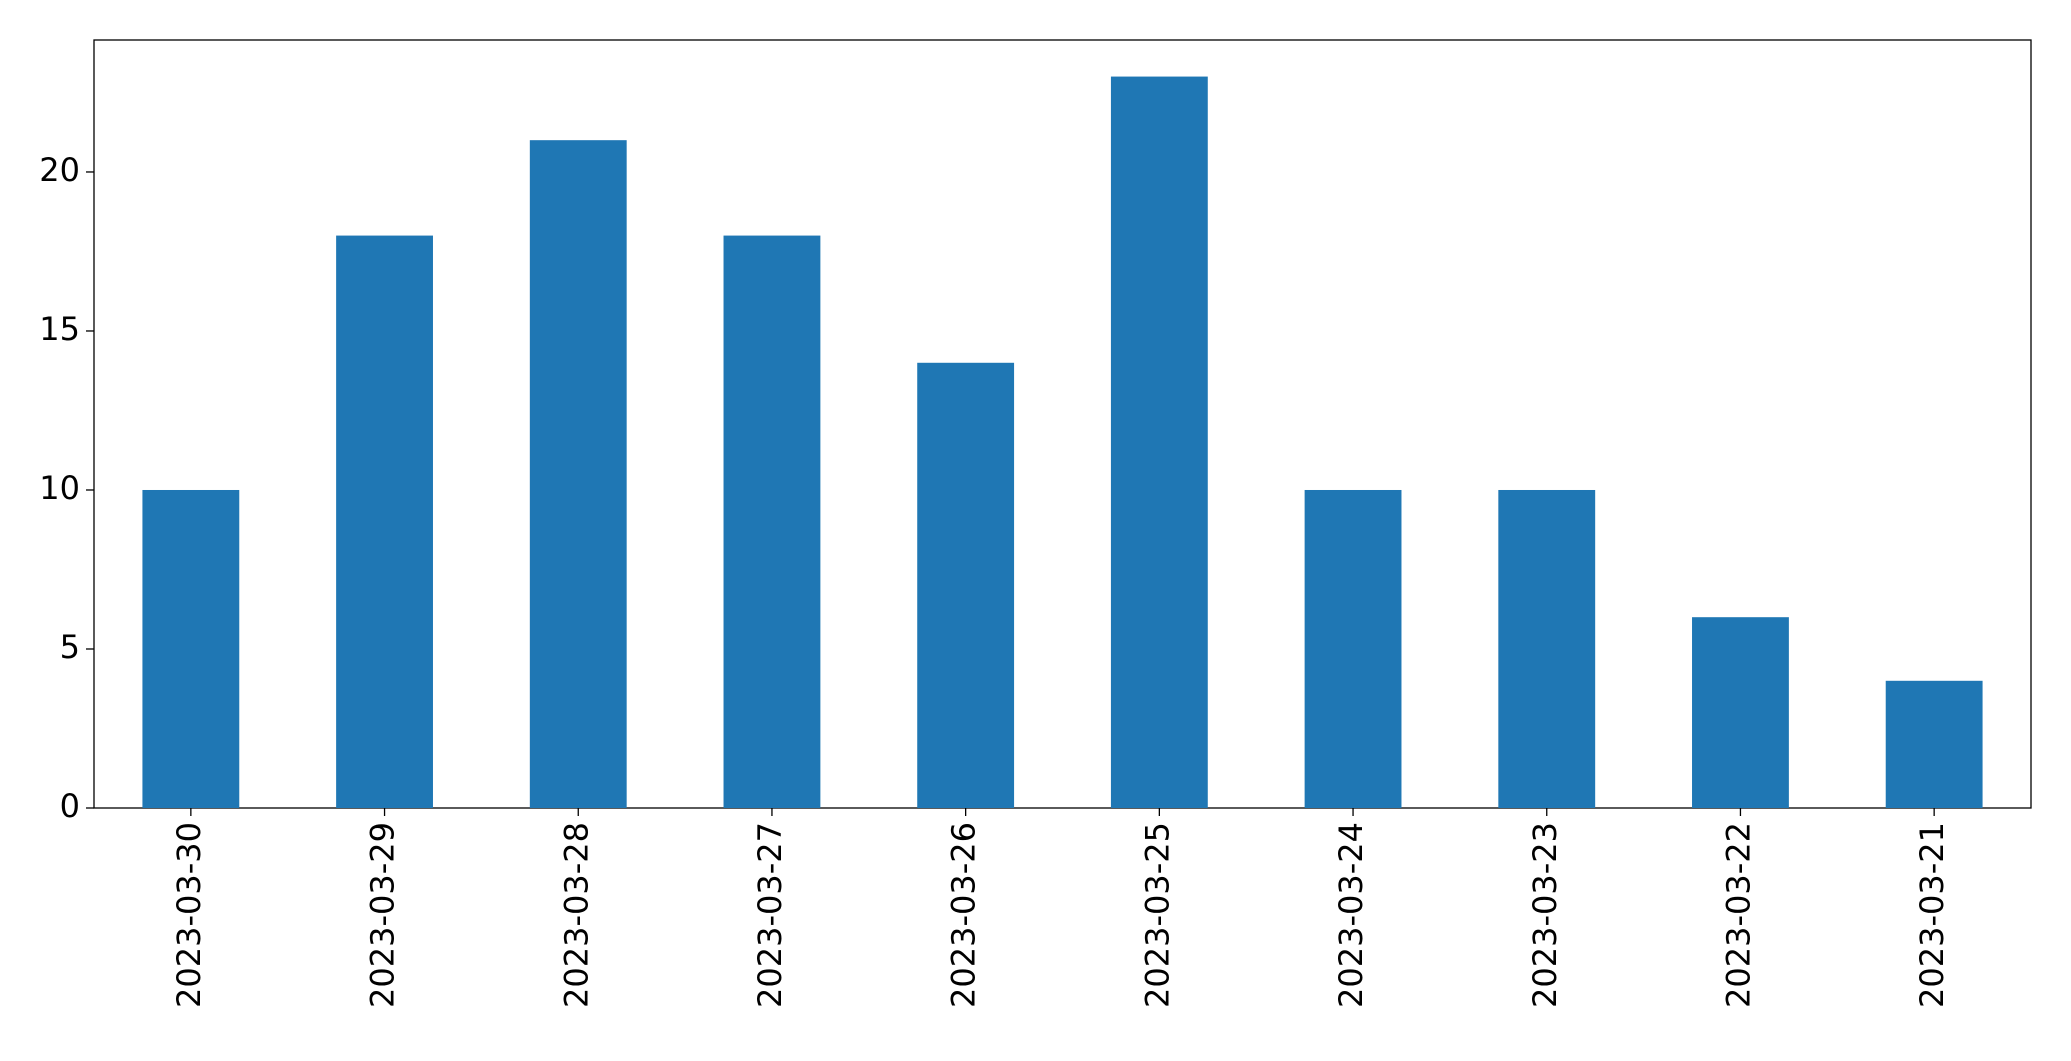 Image resolution: width=2071 pixels, height=1061 pixels. Describe the element at coordinates (59, 170) in the screenshot. I see `y-tick-label: 20` at that location.